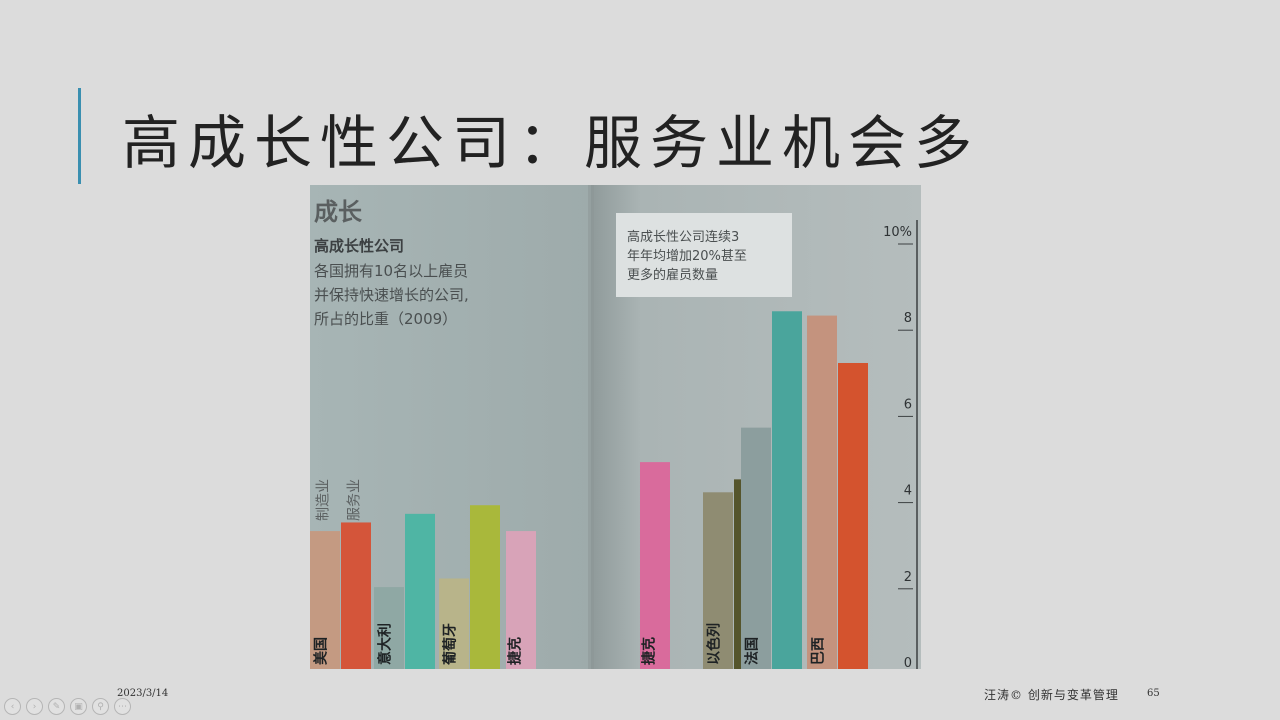 This screenshot has height=720, width=1280. I want to click on y-axis: 10% 8 6 4 2 0, so click(900, 444).